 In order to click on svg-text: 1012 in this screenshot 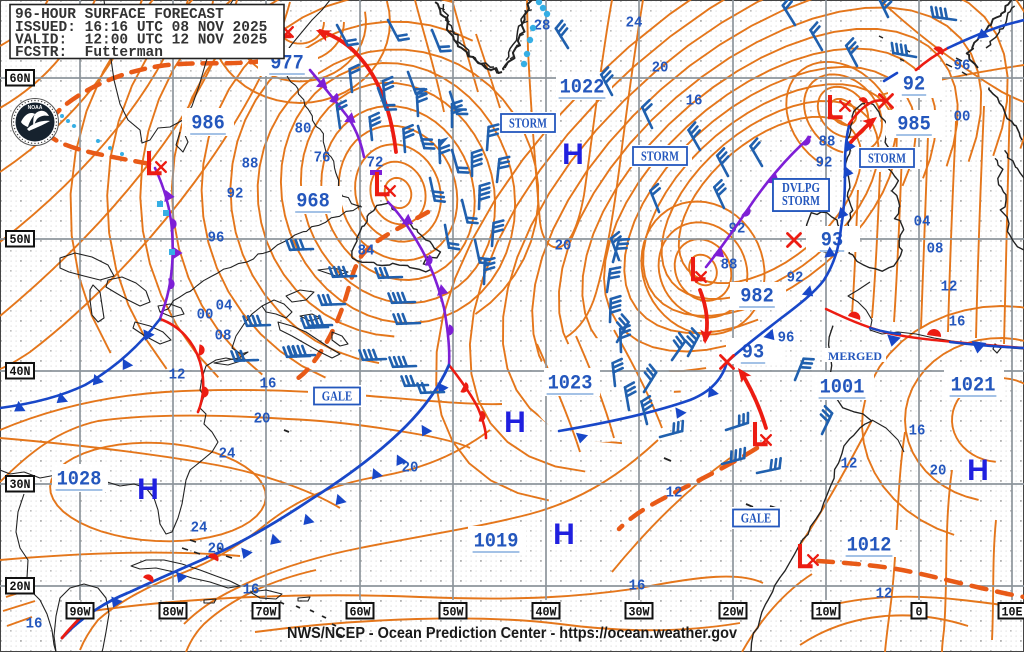, I will do `click(869, 546)`.